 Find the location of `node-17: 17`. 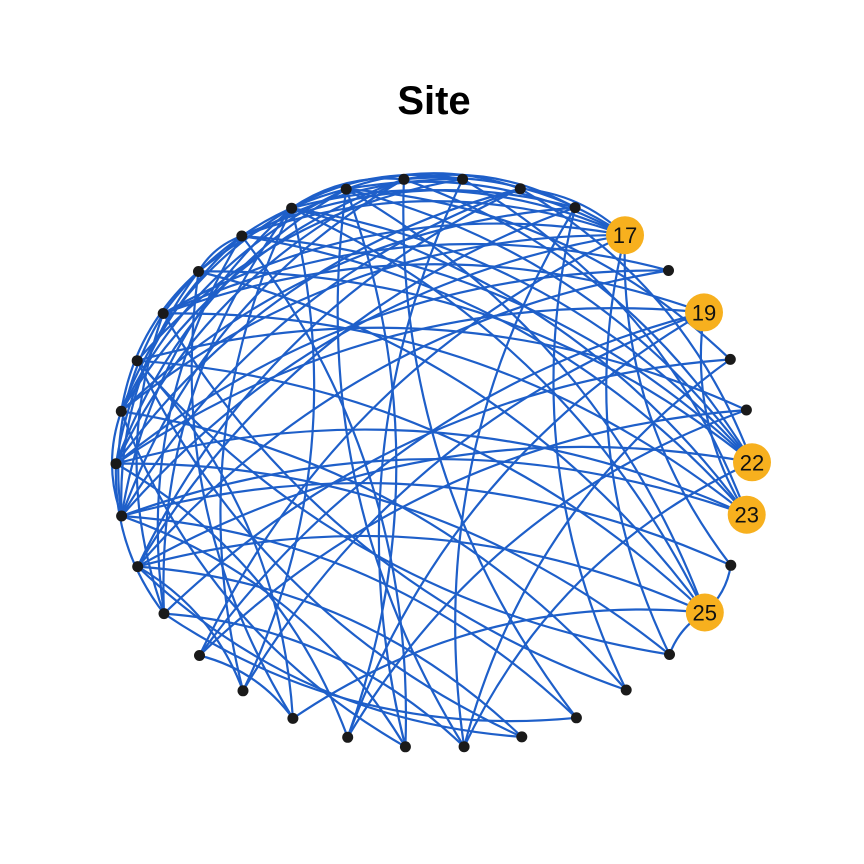

node-17: 17 is located at coordinates (625, 235).